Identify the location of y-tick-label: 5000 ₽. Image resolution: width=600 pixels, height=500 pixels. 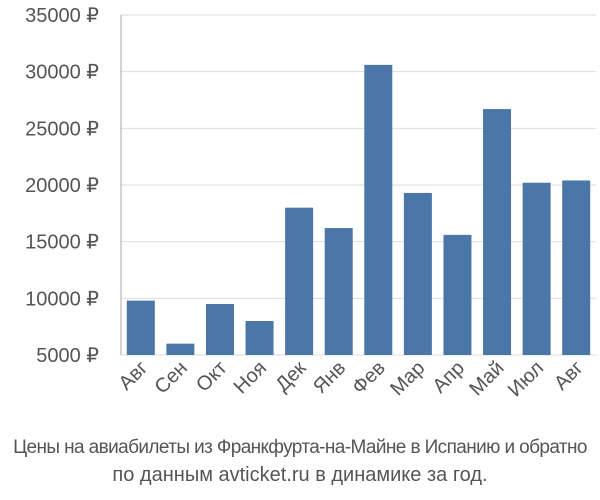
(67, 356).